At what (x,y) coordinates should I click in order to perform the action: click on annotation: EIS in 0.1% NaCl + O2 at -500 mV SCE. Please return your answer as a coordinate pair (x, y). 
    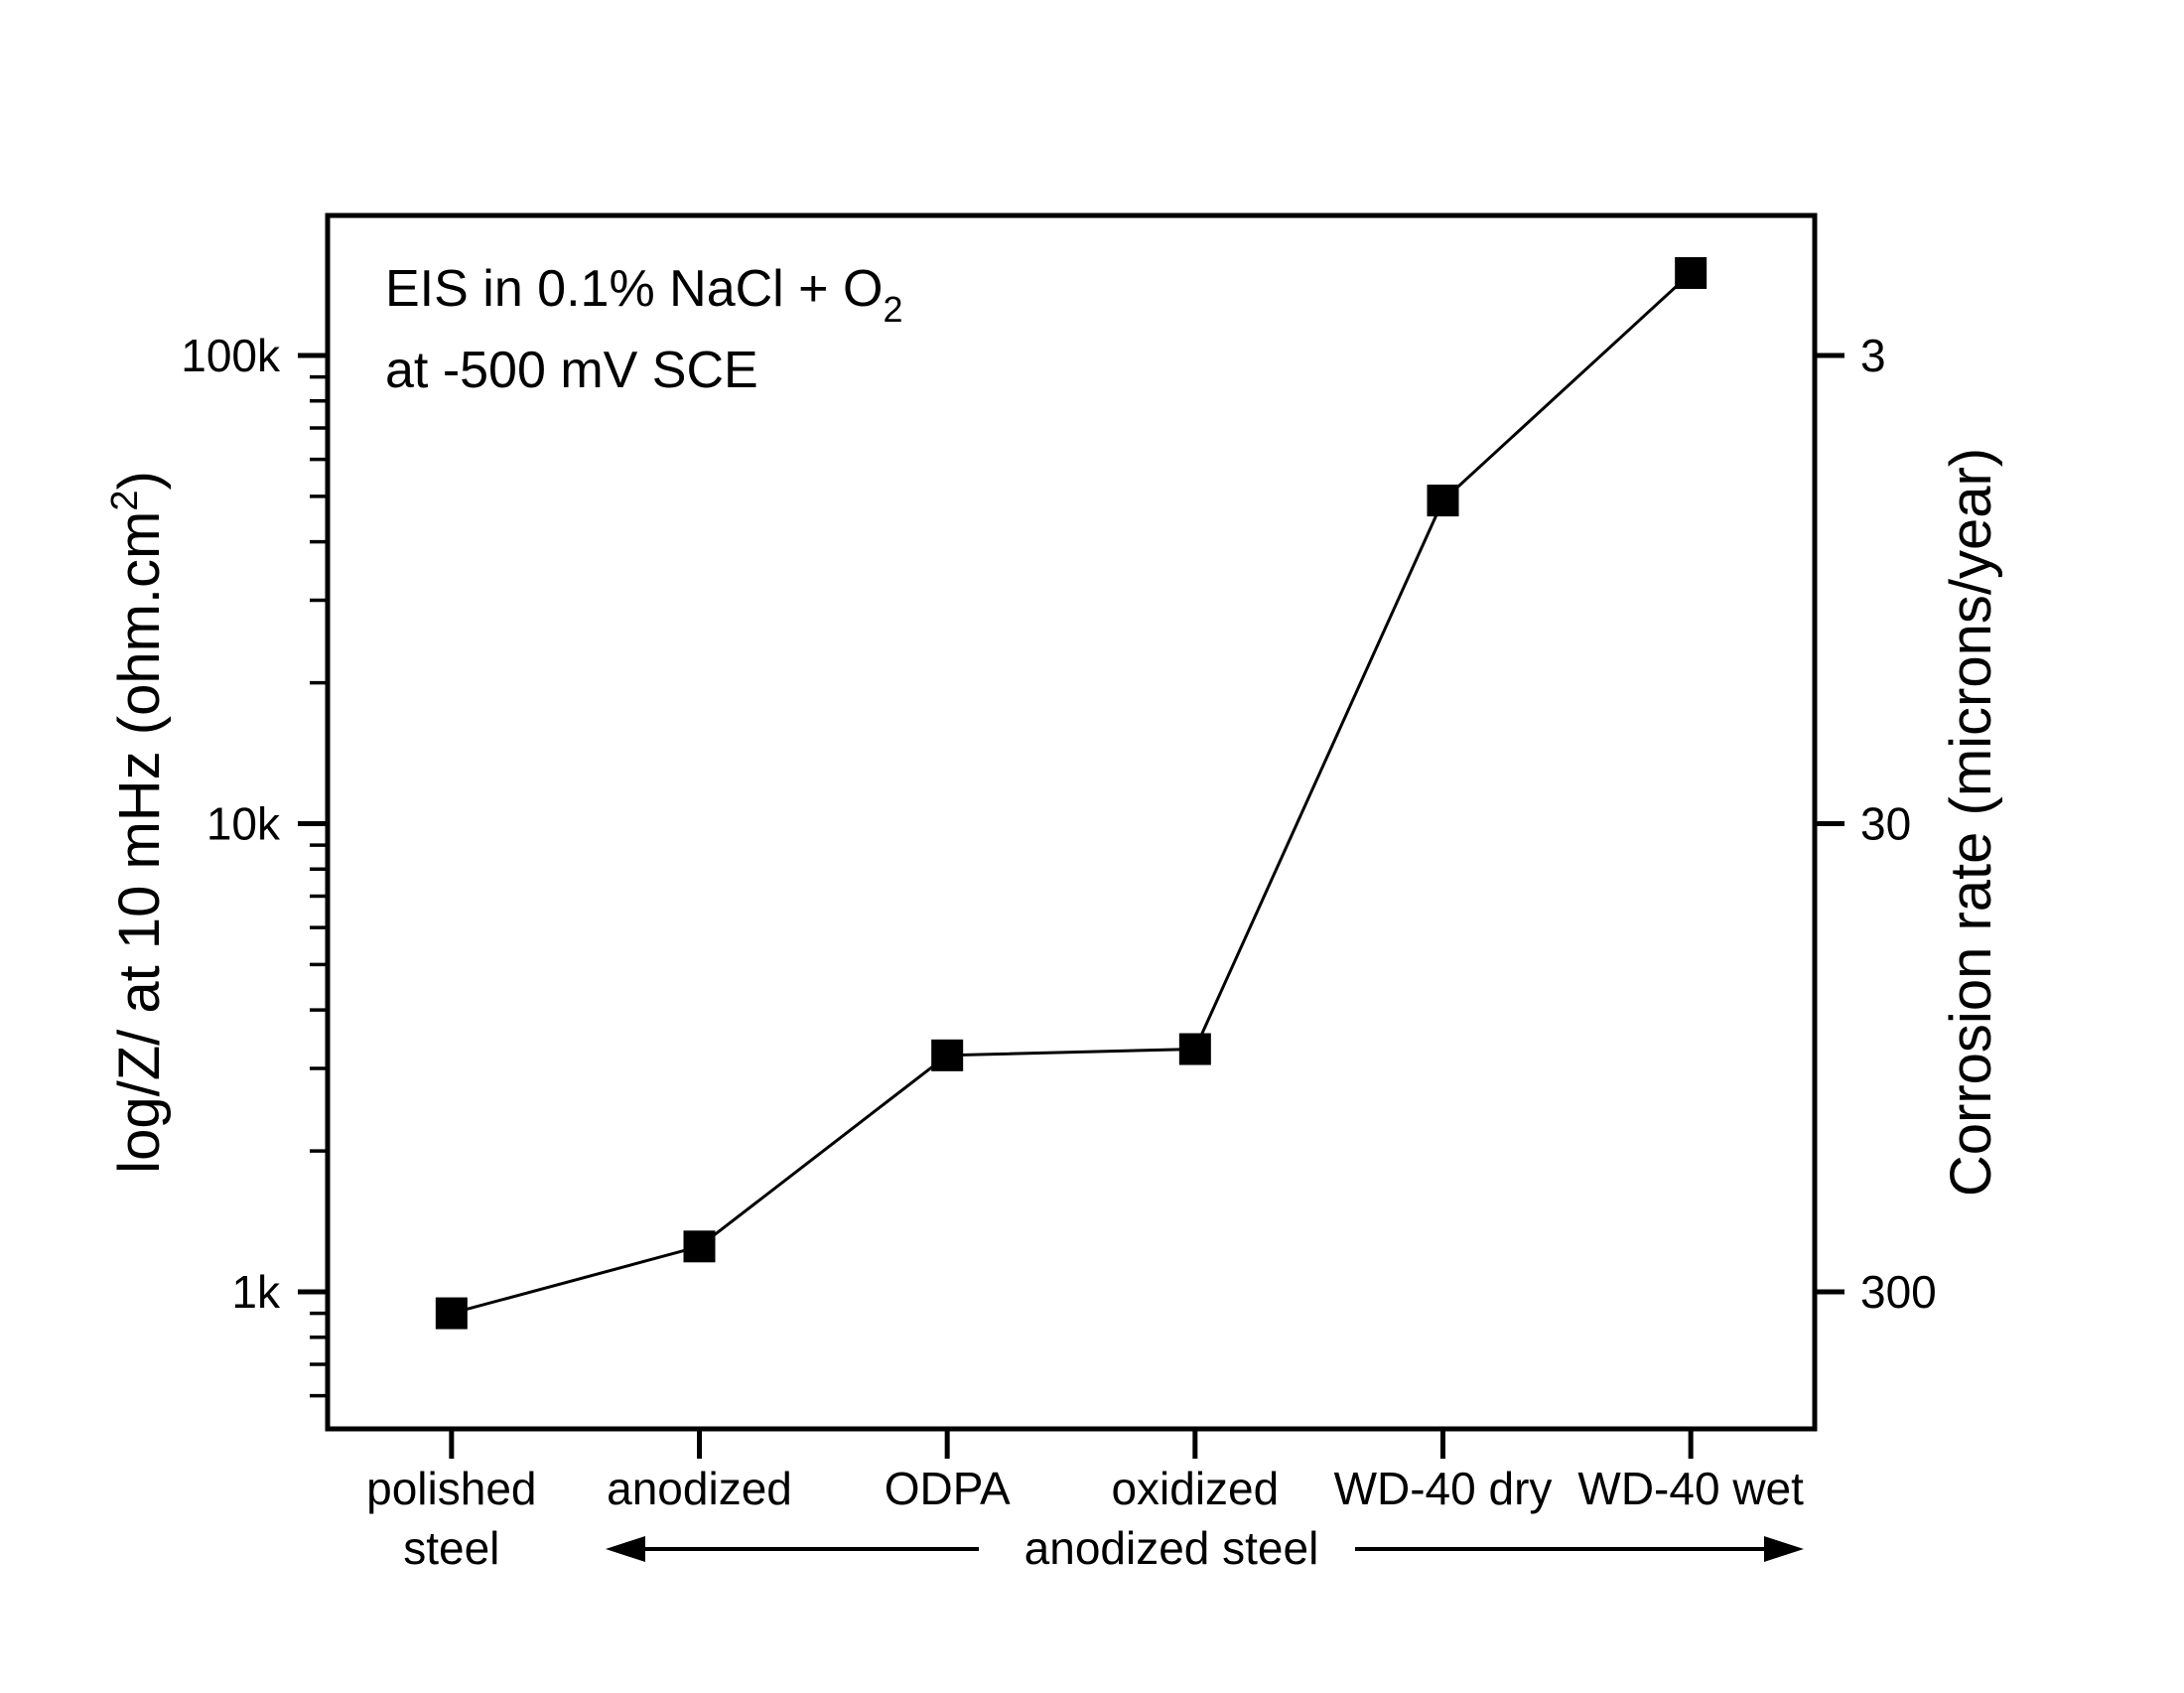
    Looking at the image, I should click on (643, 329).